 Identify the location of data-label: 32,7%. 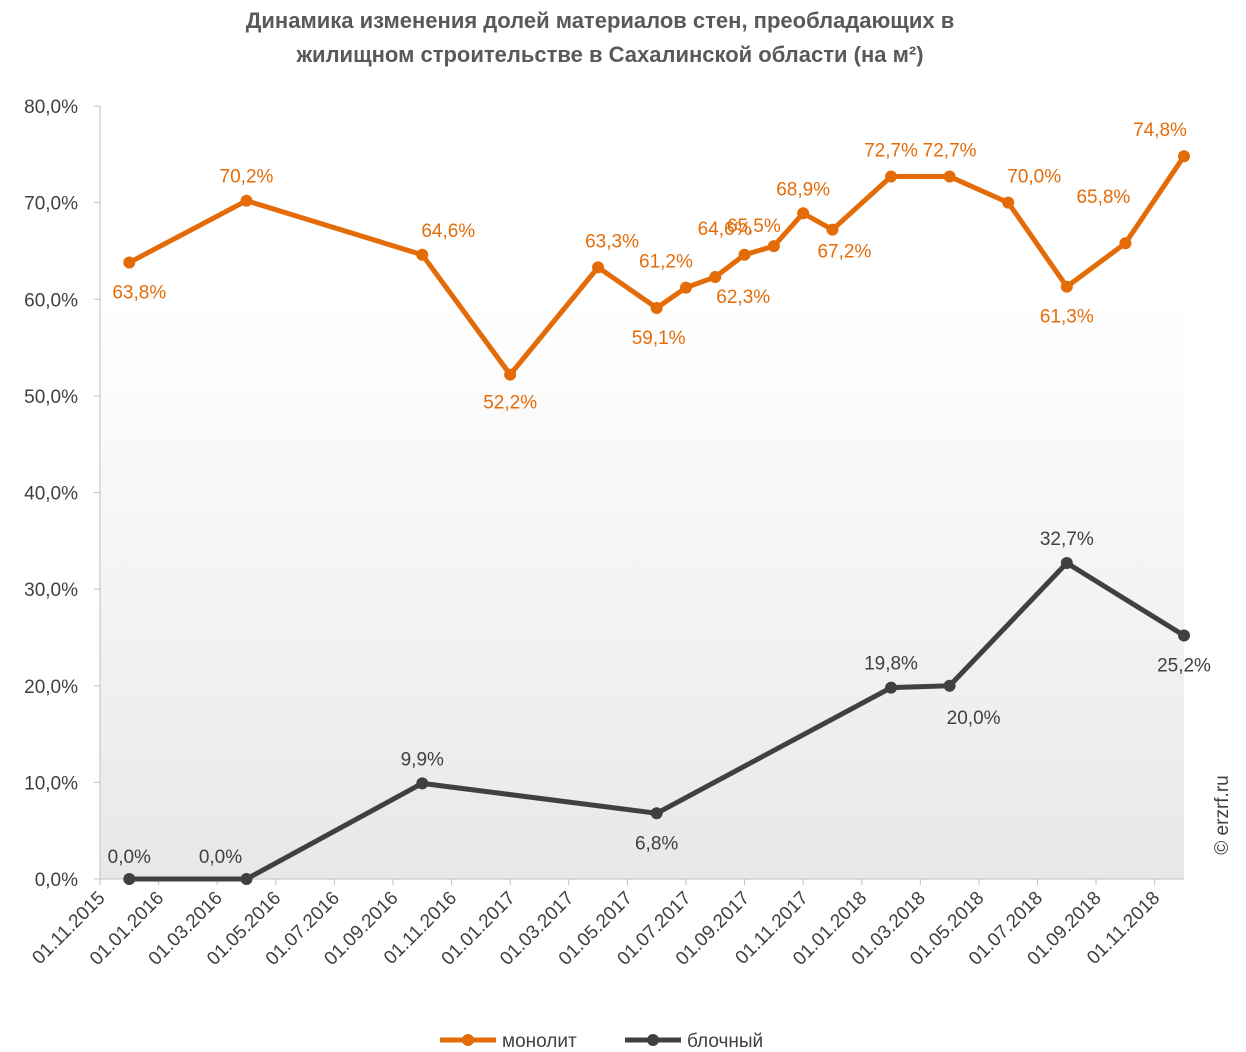
(1067, 539).